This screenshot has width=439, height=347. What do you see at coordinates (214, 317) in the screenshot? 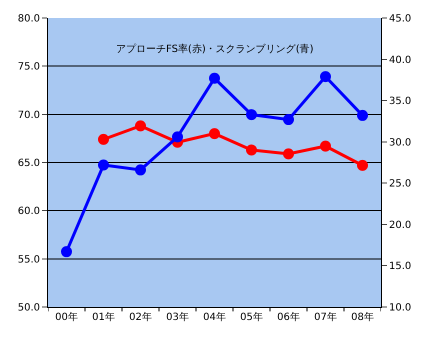
I see `x-tick-label: 04年` at bounding box center [214, 317].